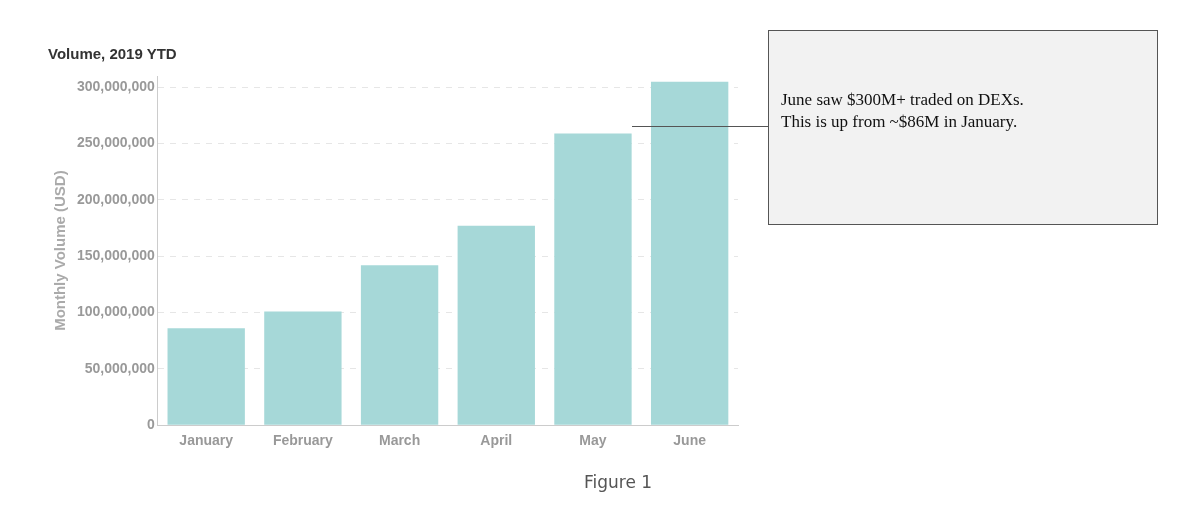  Describe the element at coordinates (116, 255) in the screenshot. I see `y-tick-label: 150,000,000` at that location.